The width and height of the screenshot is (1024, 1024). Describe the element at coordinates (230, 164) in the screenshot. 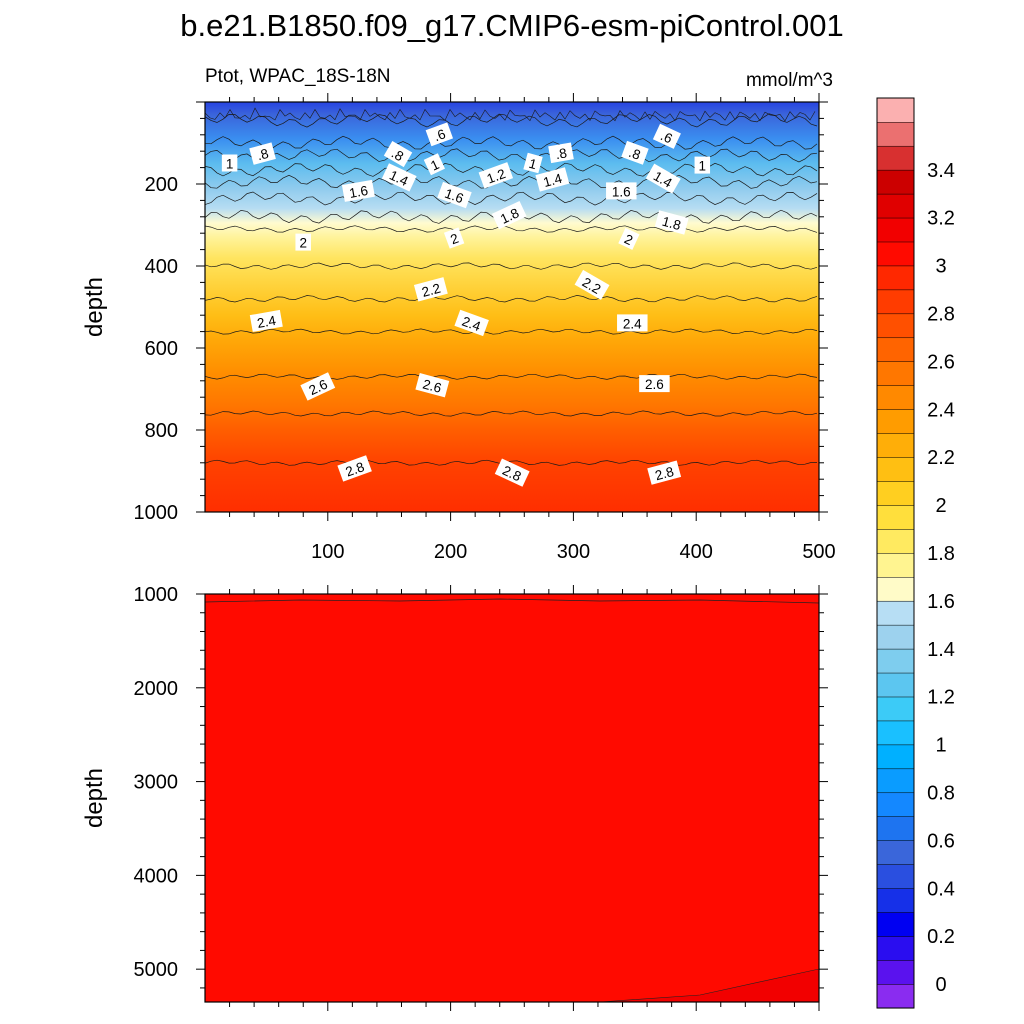

I see `contour-label-text: 1` at that location.